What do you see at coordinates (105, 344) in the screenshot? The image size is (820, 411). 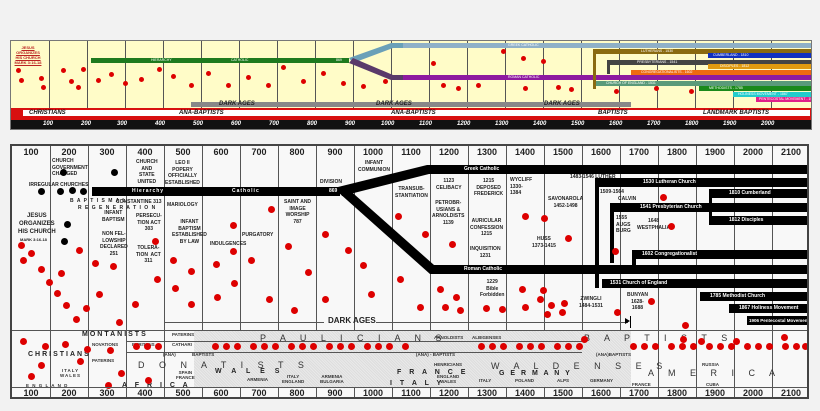 I see `label-novations: NOVATIONS` at bounding box center [105, 344].